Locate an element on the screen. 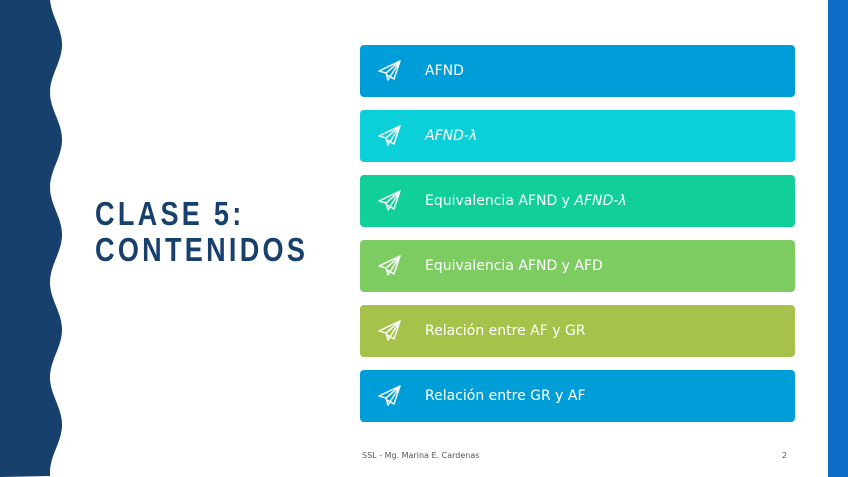 The height and width of the screenshot is (477, 848). content-item: Relación entre AF y GR is located at coordinates (577, 331).